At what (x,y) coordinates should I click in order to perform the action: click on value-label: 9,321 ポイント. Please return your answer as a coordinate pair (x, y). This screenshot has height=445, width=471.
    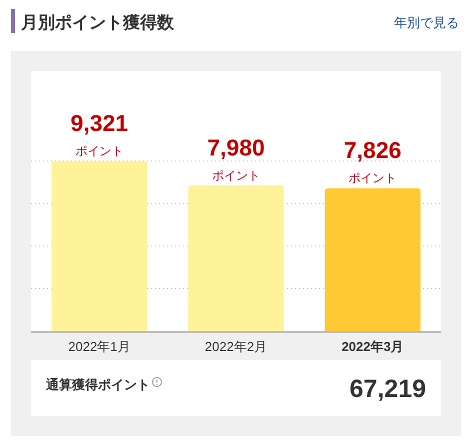
    Looking at the image, I should click on (99, 134).